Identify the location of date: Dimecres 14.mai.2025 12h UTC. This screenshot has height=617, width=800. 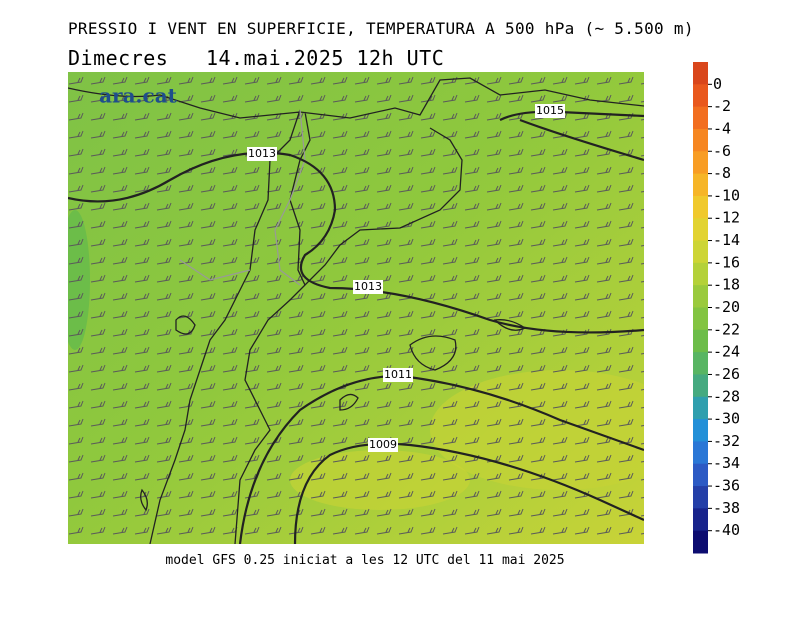
(256, 58).